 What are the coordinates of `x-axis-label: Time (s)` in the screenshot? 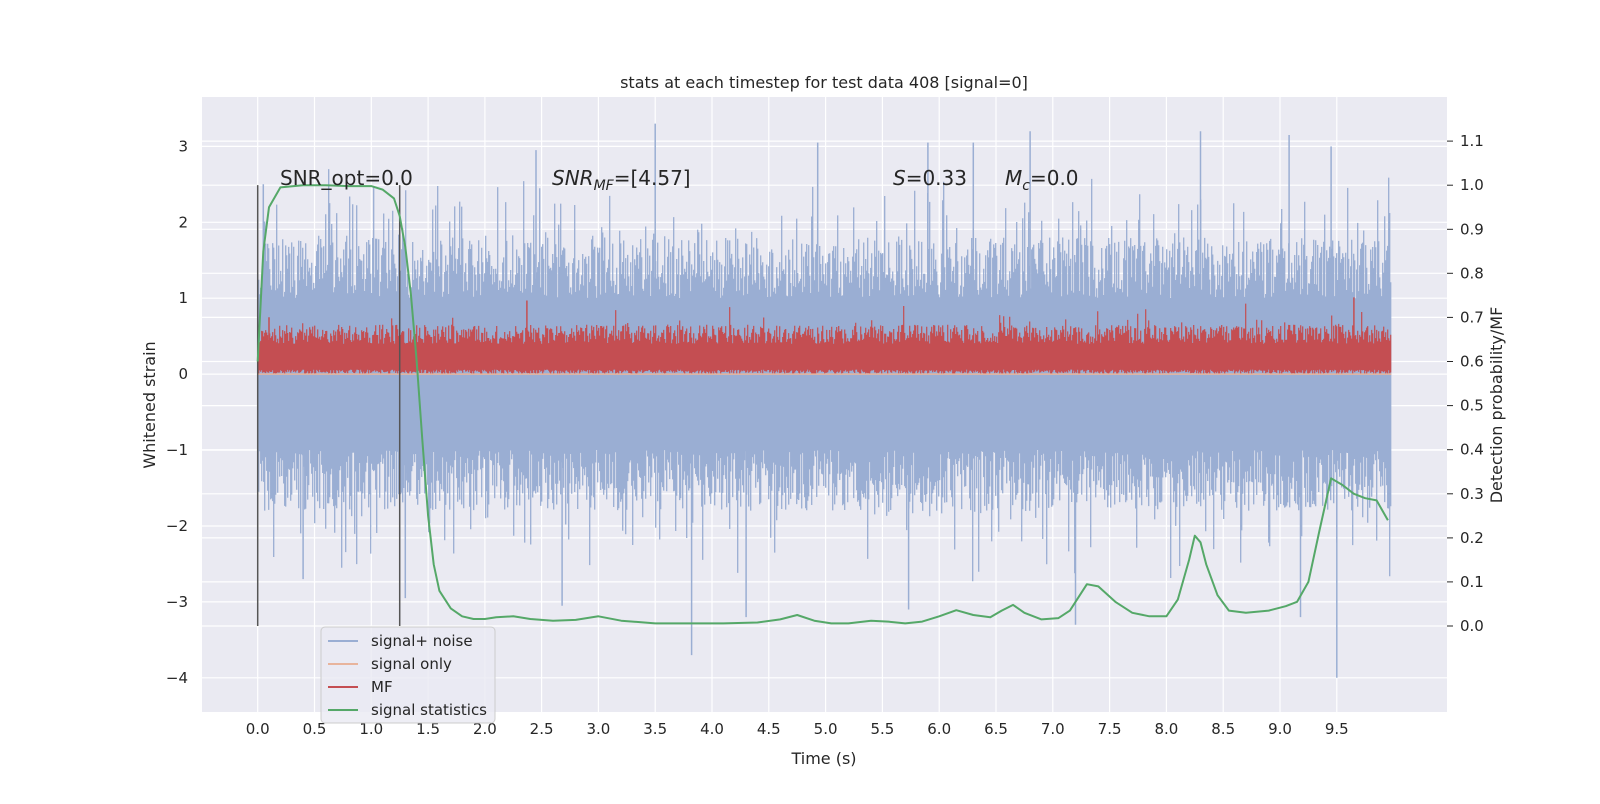 It's located at (823, 758).